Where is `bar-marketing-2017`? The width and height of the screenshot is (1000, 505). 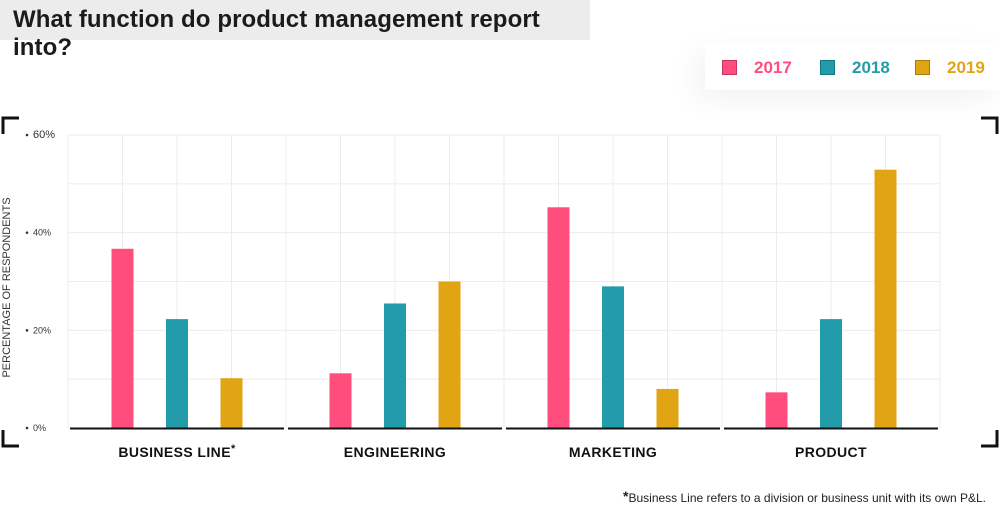
bar-marketing-2017 is located at coordinates (558, 317).